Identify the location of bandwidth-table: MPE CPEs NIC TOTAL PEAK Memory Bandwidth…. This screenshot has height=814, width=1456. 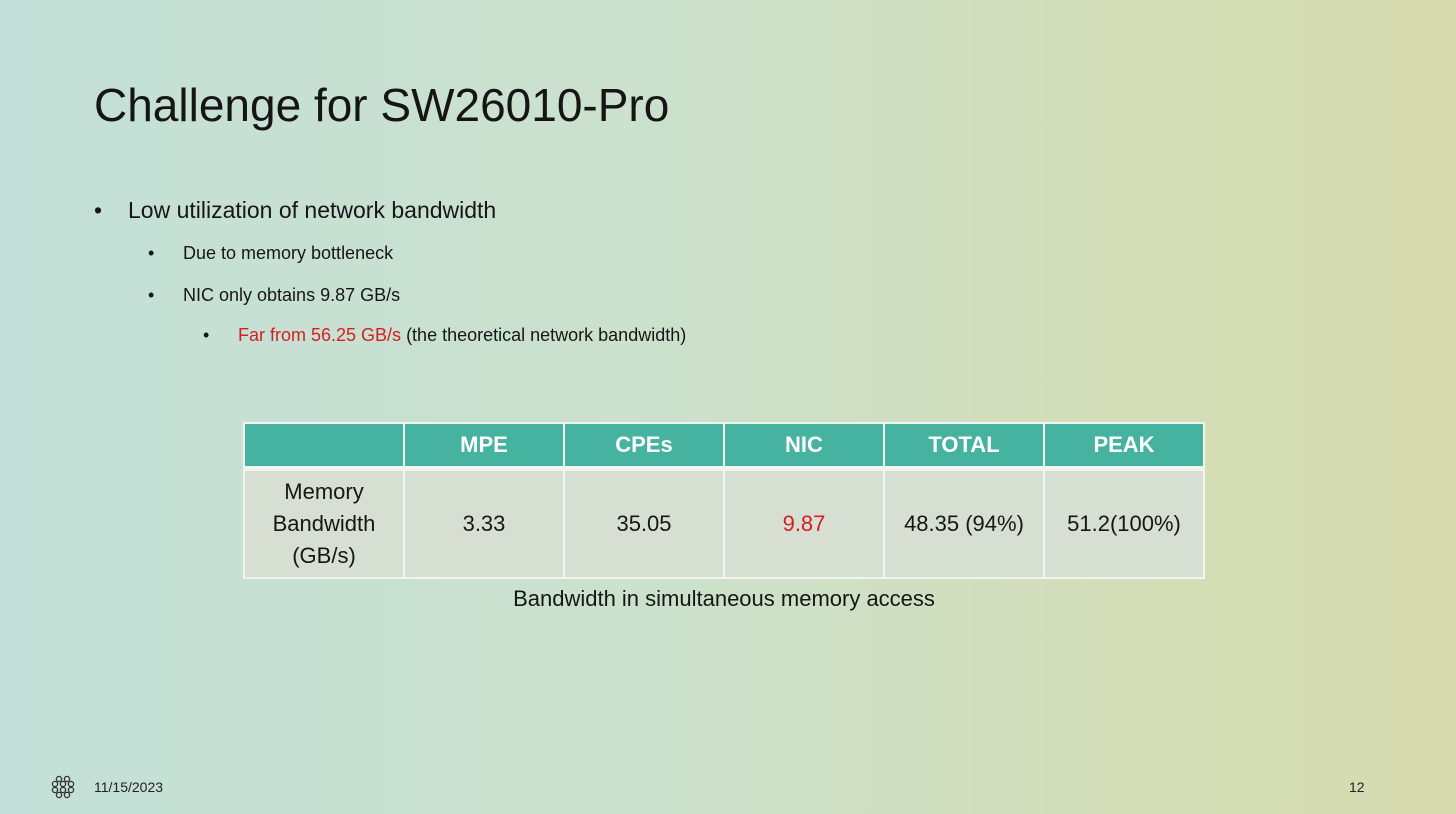
(724, 500).